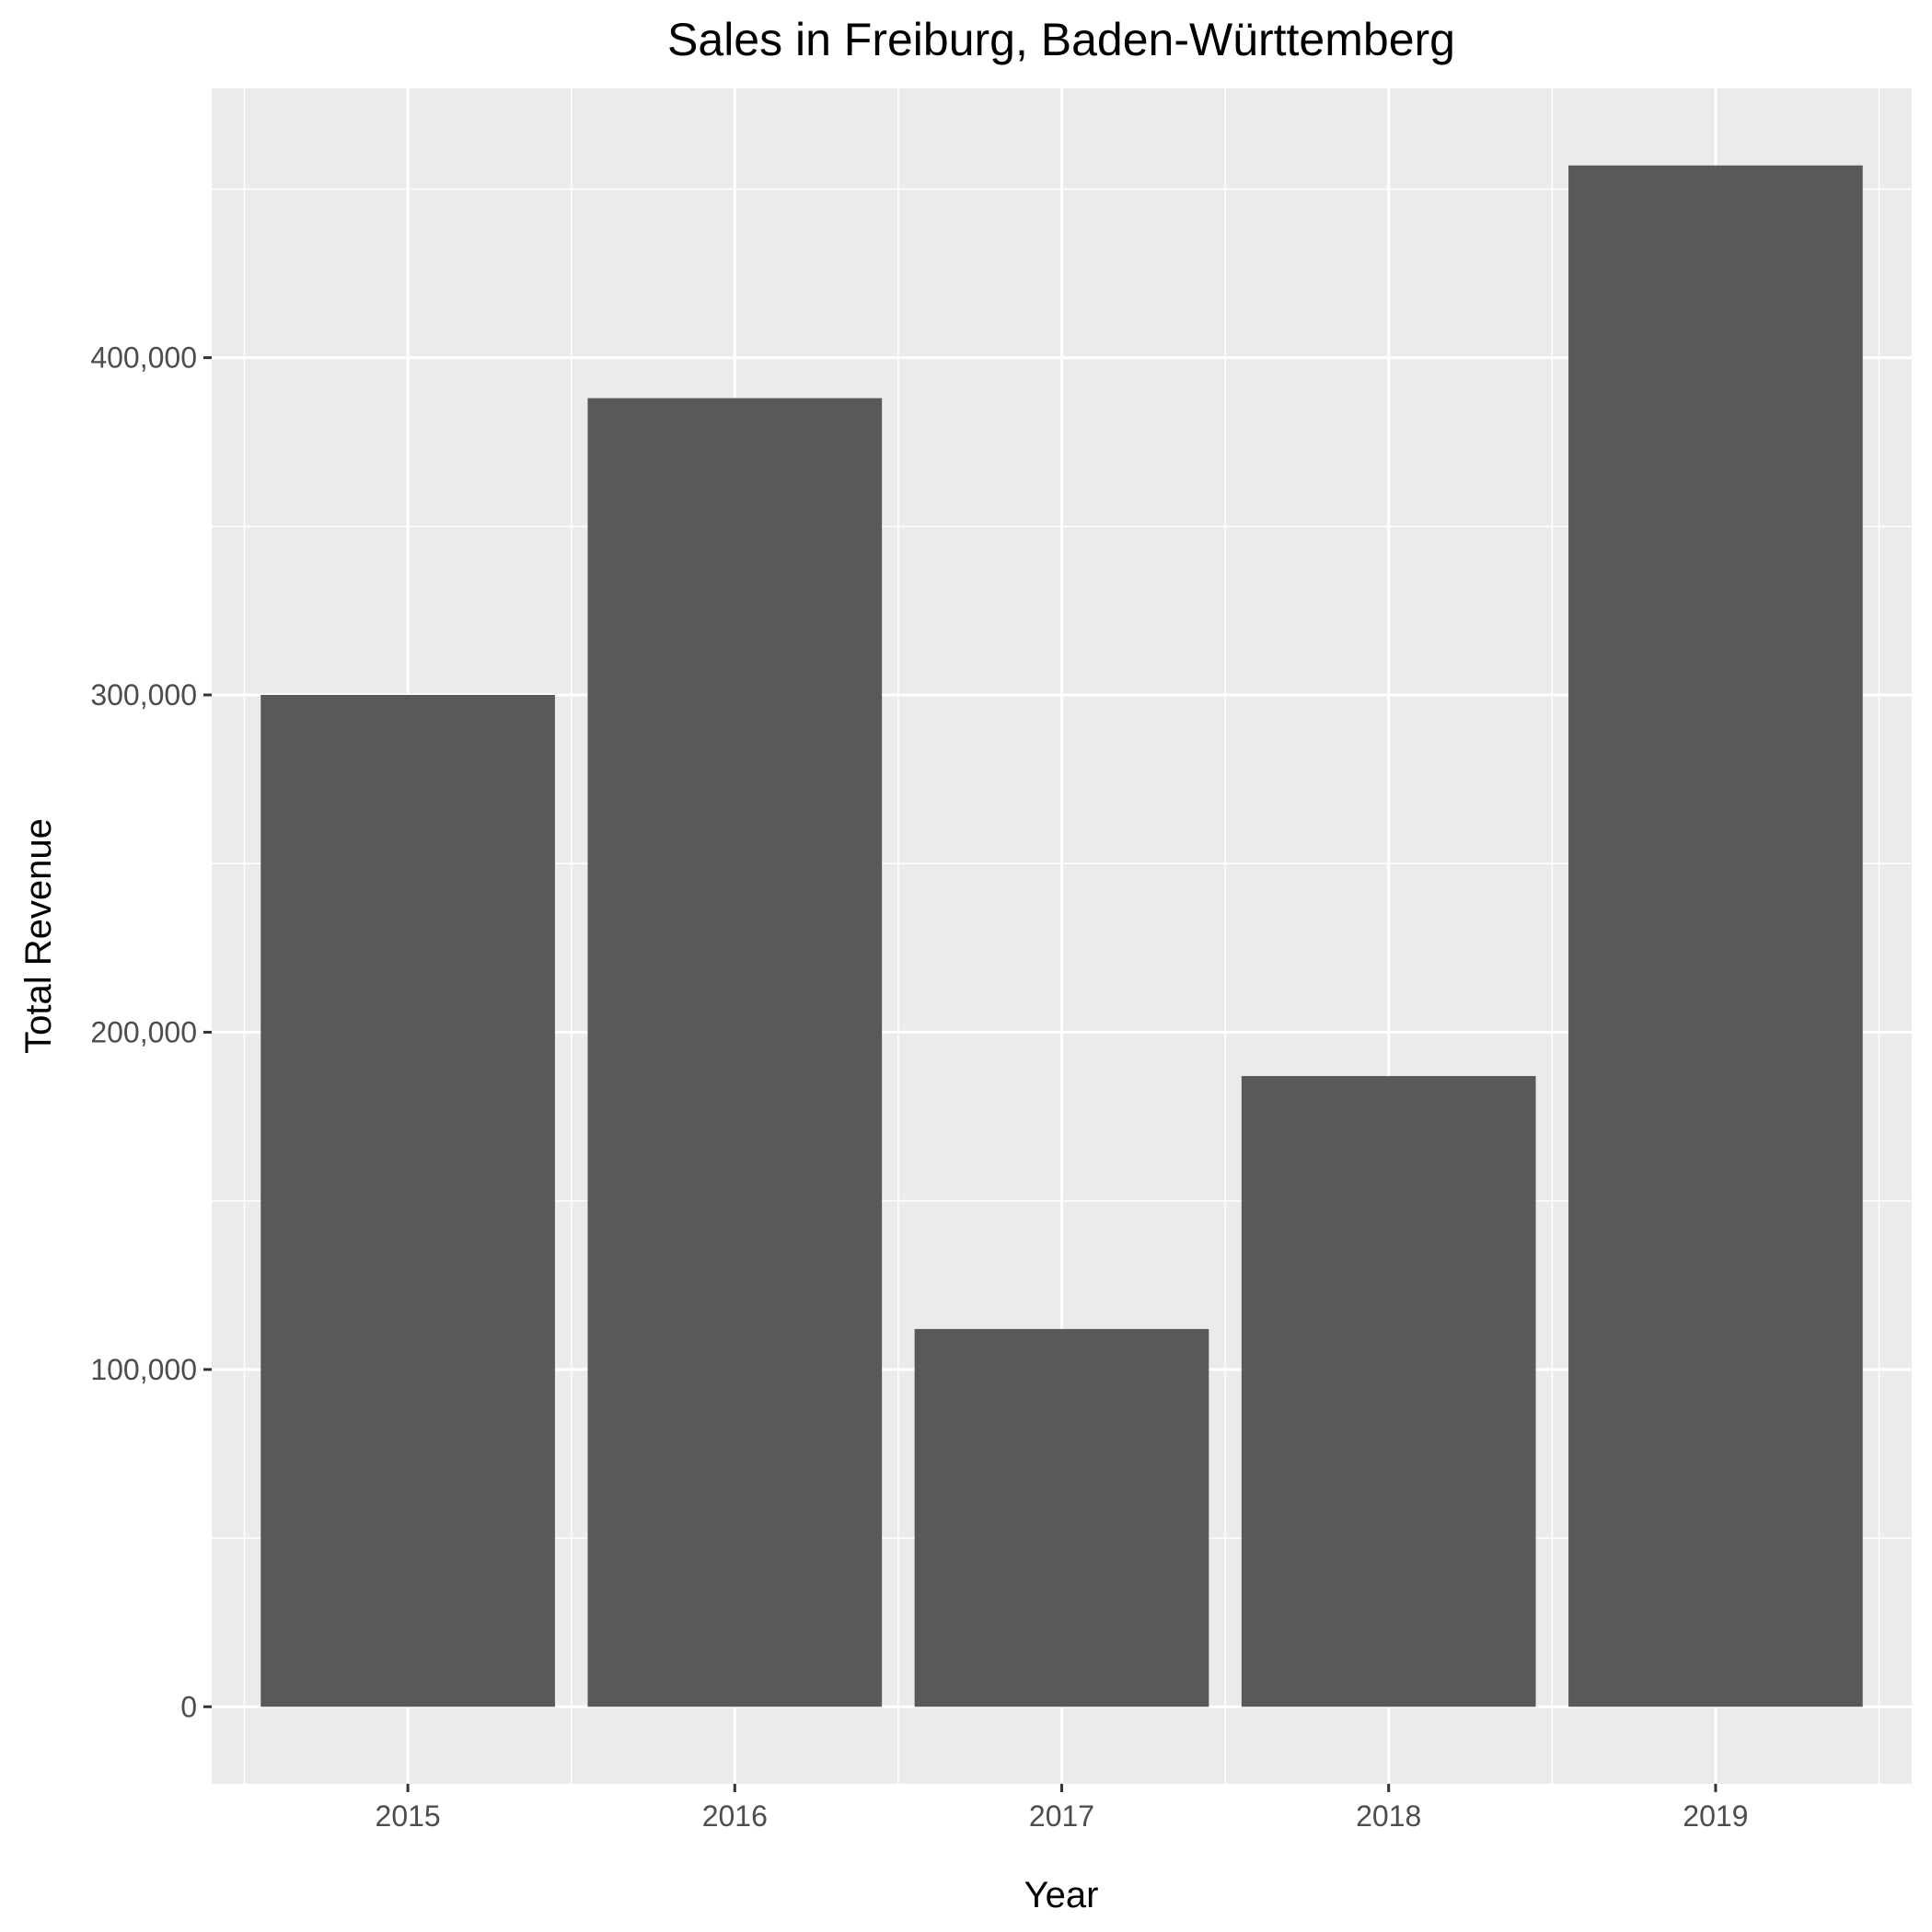 This screenshot has width=1932, height=1932. What do you see at coordinates (735, 1052) in the screenshot?
I see `bar-2016` at bounding box center [735, 1052].